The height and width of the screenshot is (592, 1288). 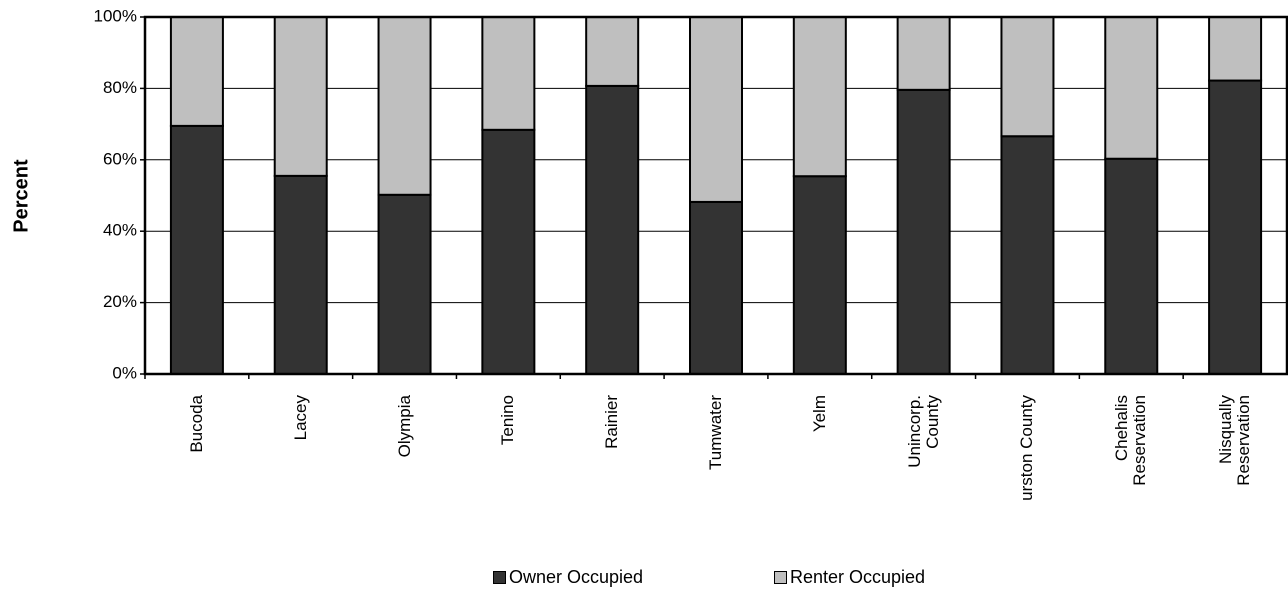 I want to click on y-tick-label: 0%, so click(x=124, y=372).